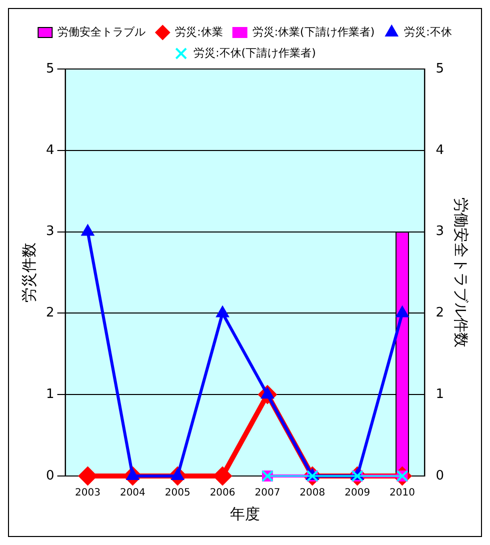 The image size is (490, 545). Describe the element at coordinates (245, 513) in the screenshot. I see `x-axis-title: 年度` at that location.